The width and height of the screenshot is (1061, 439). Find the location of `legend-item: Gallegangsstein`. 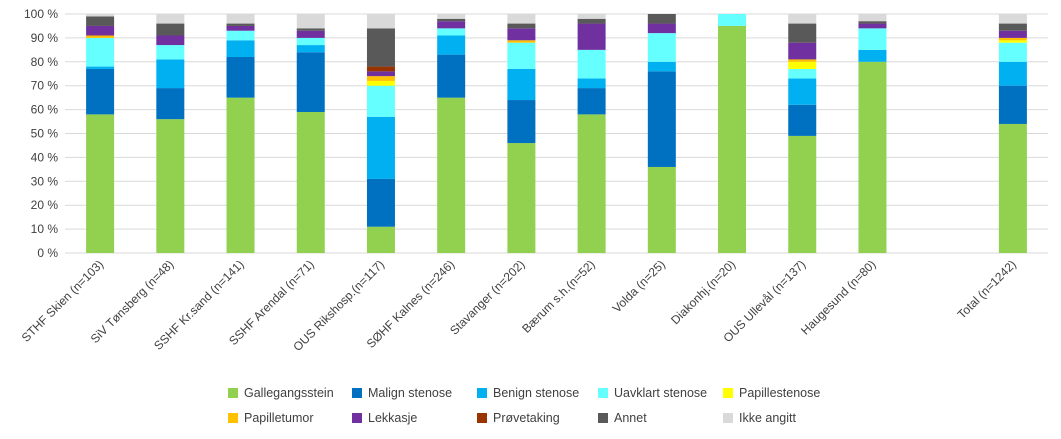

legend-item: Gallegangsstein is located at coordinates (281, 393).